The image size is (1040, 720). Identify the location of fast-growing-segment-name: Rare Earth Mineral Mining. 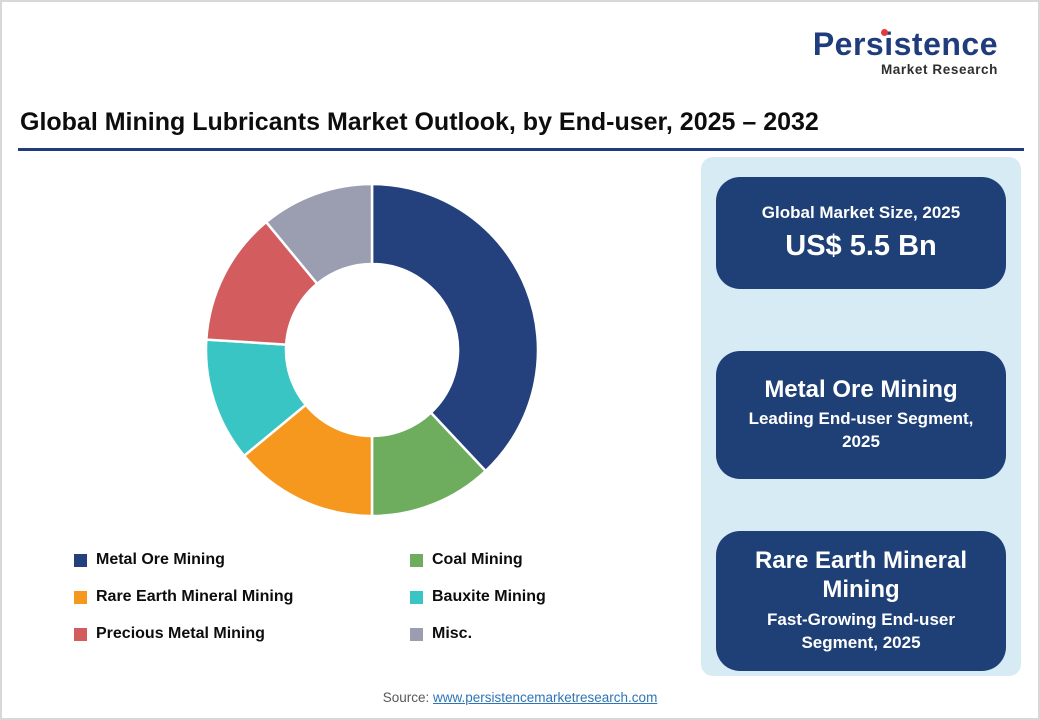
(861, 575).